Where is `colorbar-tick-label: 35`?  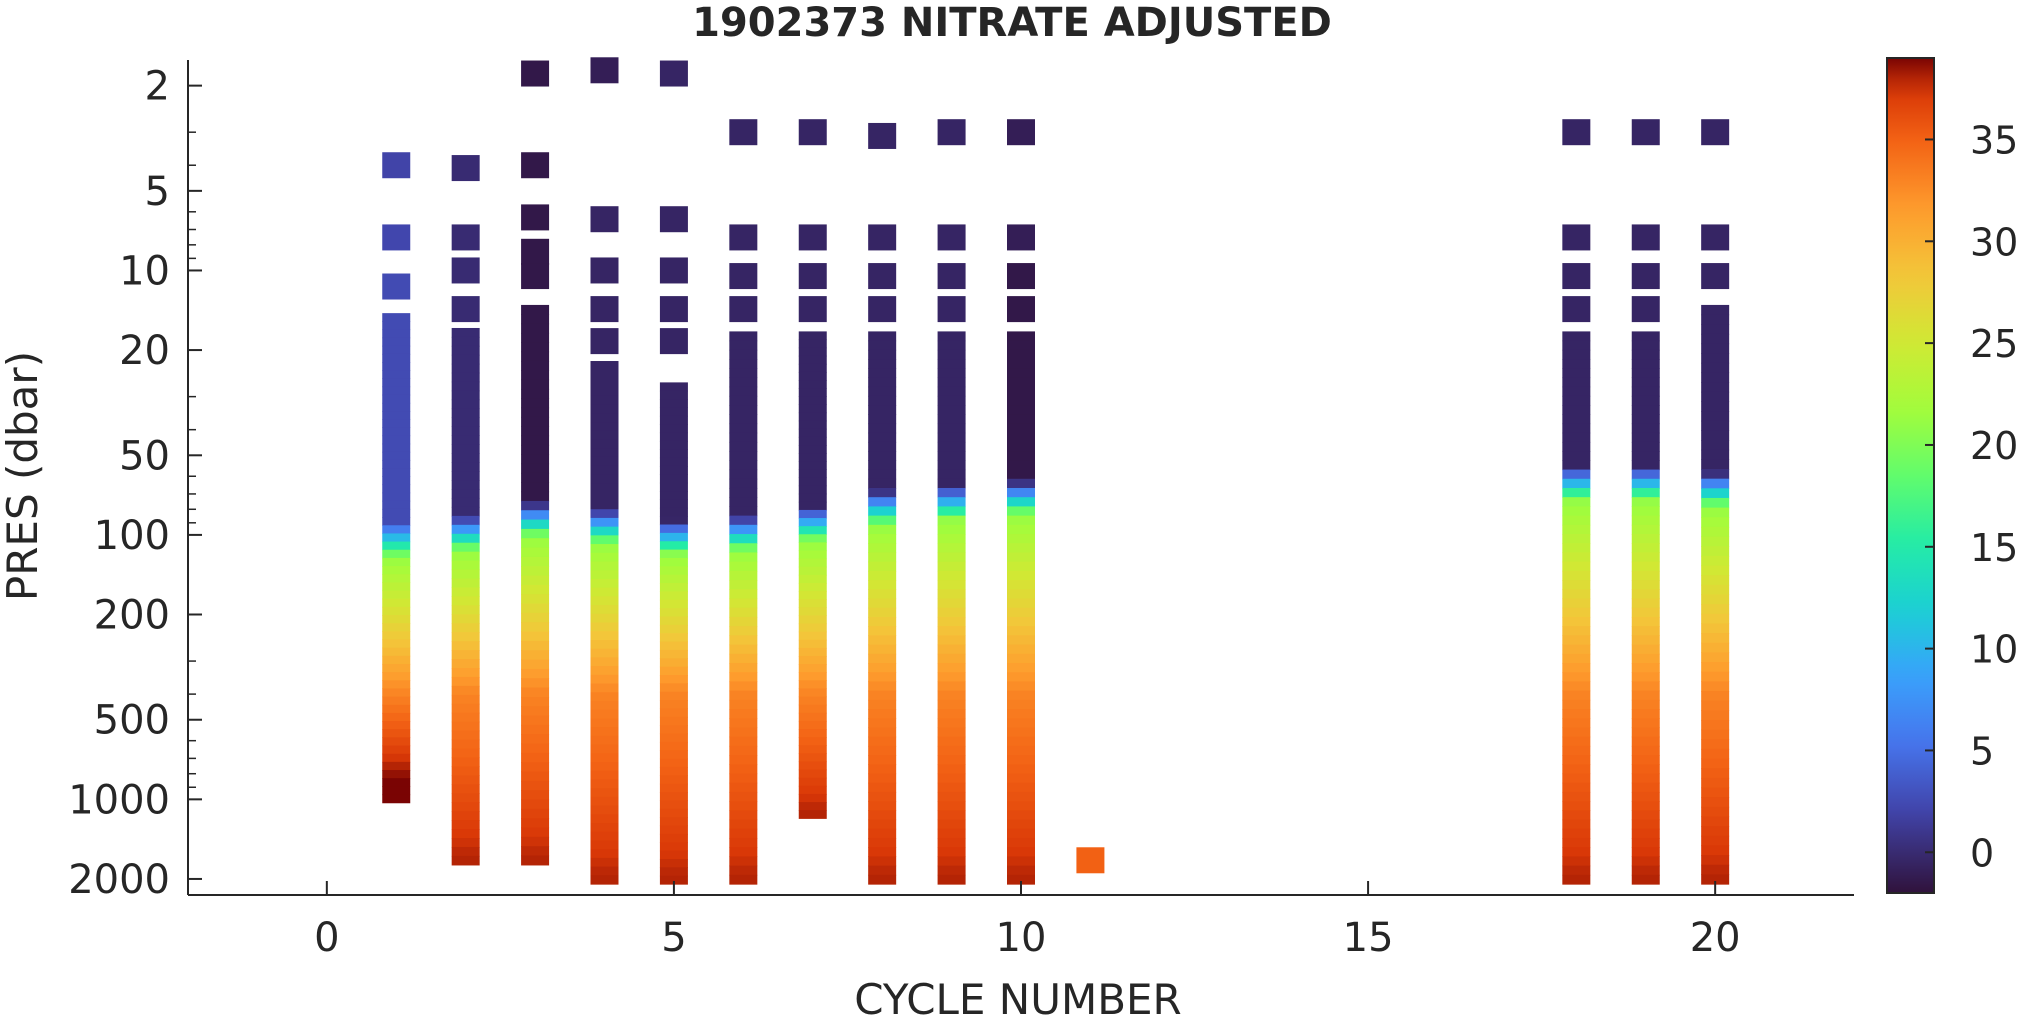
colorbar-tick-label: 35 is located at coordinates (1993, 140).